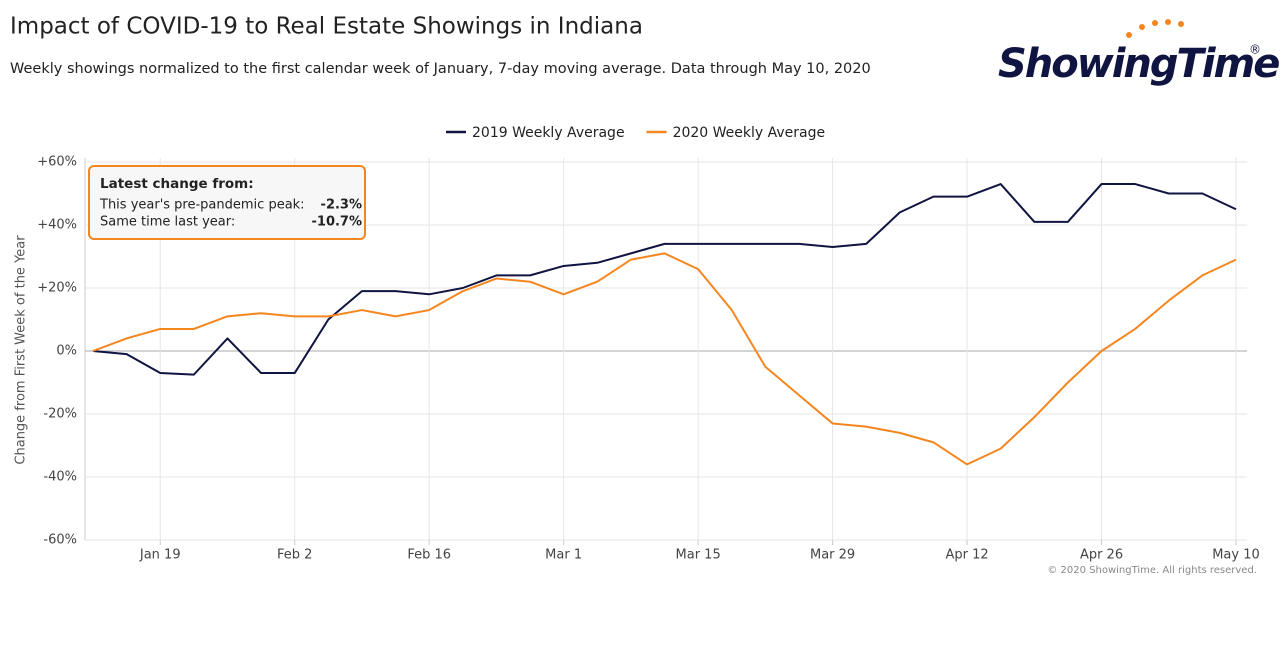  I want to click on x-tick-label: Mar 15, so click(698, 555).